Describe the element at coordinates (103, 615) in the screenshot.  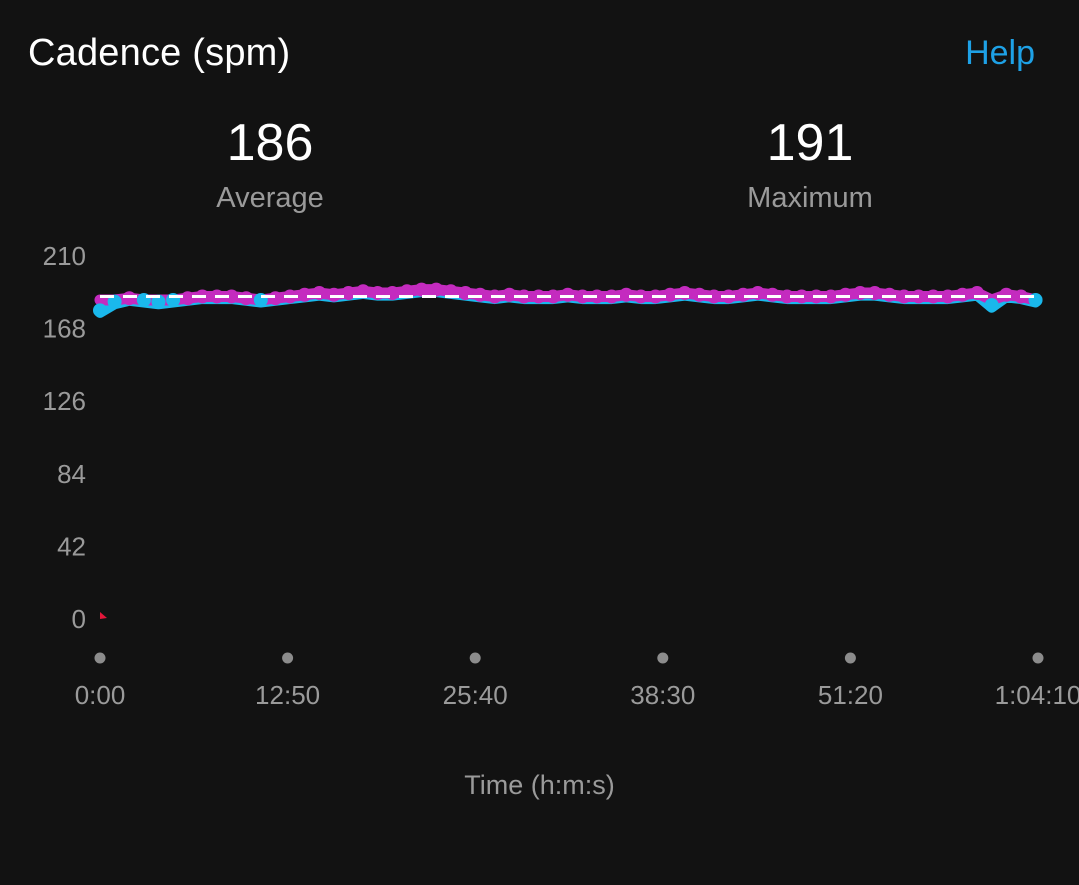
I see `zero-marker` at that location.